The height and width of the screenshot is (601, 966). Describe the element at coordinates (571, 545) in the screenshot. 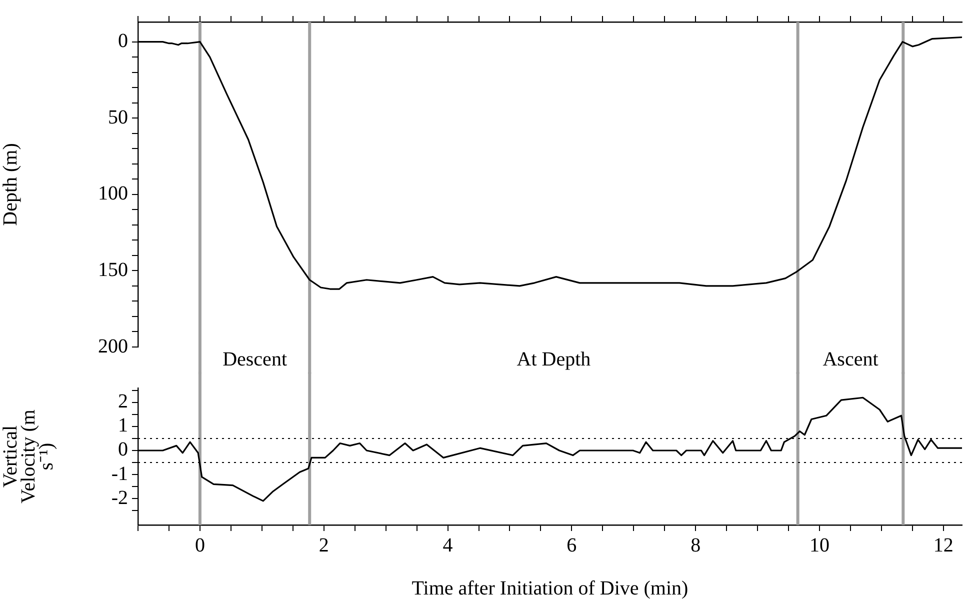

I see `x-tick-label: 6` at that location.